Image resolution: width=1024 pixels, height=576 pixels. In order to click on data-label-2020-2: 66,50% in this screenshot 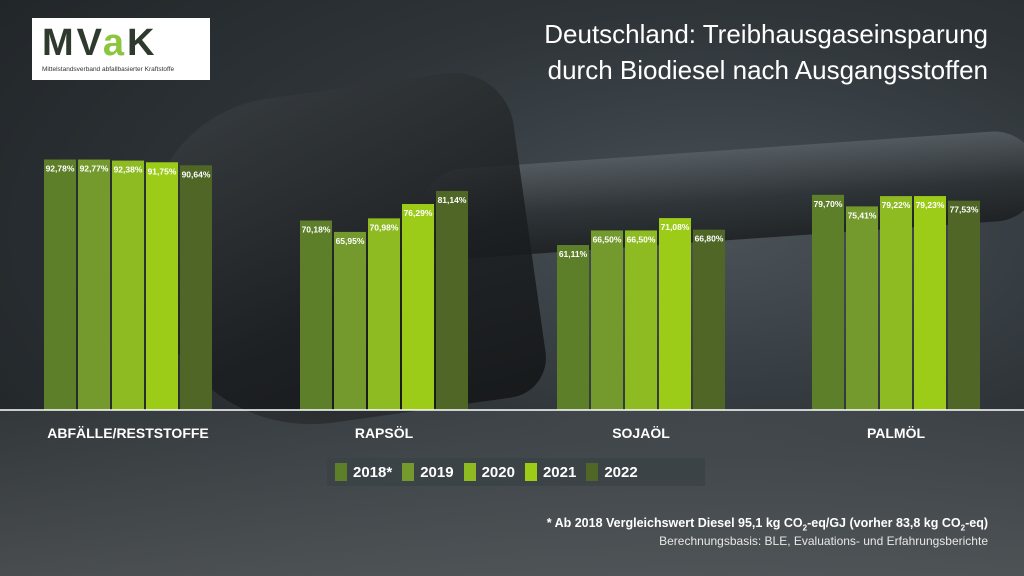, I will do `click(641, 239)`.